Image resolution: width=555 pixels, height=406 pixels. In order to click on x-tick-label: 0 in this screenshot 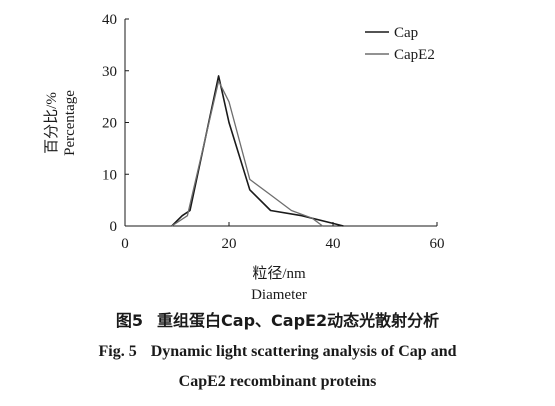, I will do `click(125, 244)`.